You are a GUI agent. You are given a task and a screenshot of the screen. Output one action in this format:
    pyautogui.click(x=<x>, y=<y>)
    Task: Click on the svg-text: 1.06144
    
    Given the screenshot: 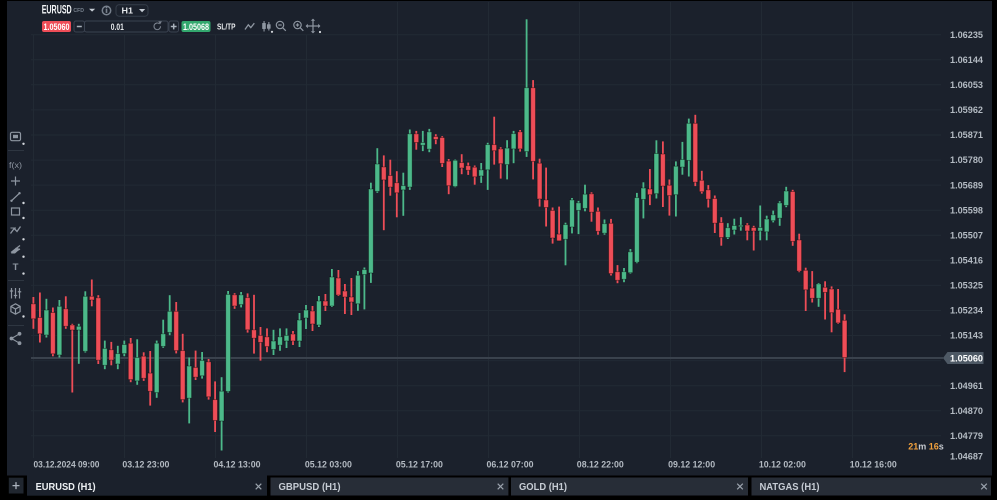 What is the action you would take?
    pyautogui.click(x=966, y=60)
    